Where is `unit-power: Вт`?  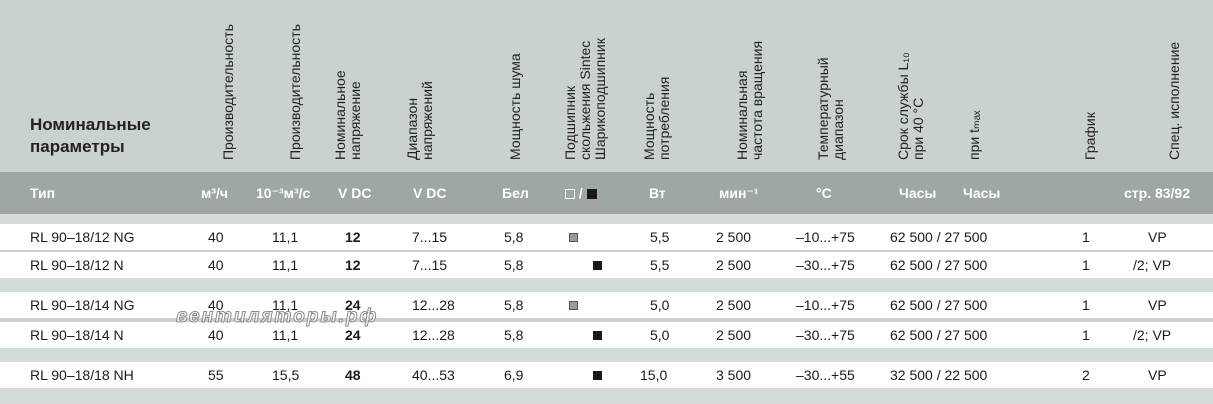
unit-power: Вт is located at coordinates (657, 193).